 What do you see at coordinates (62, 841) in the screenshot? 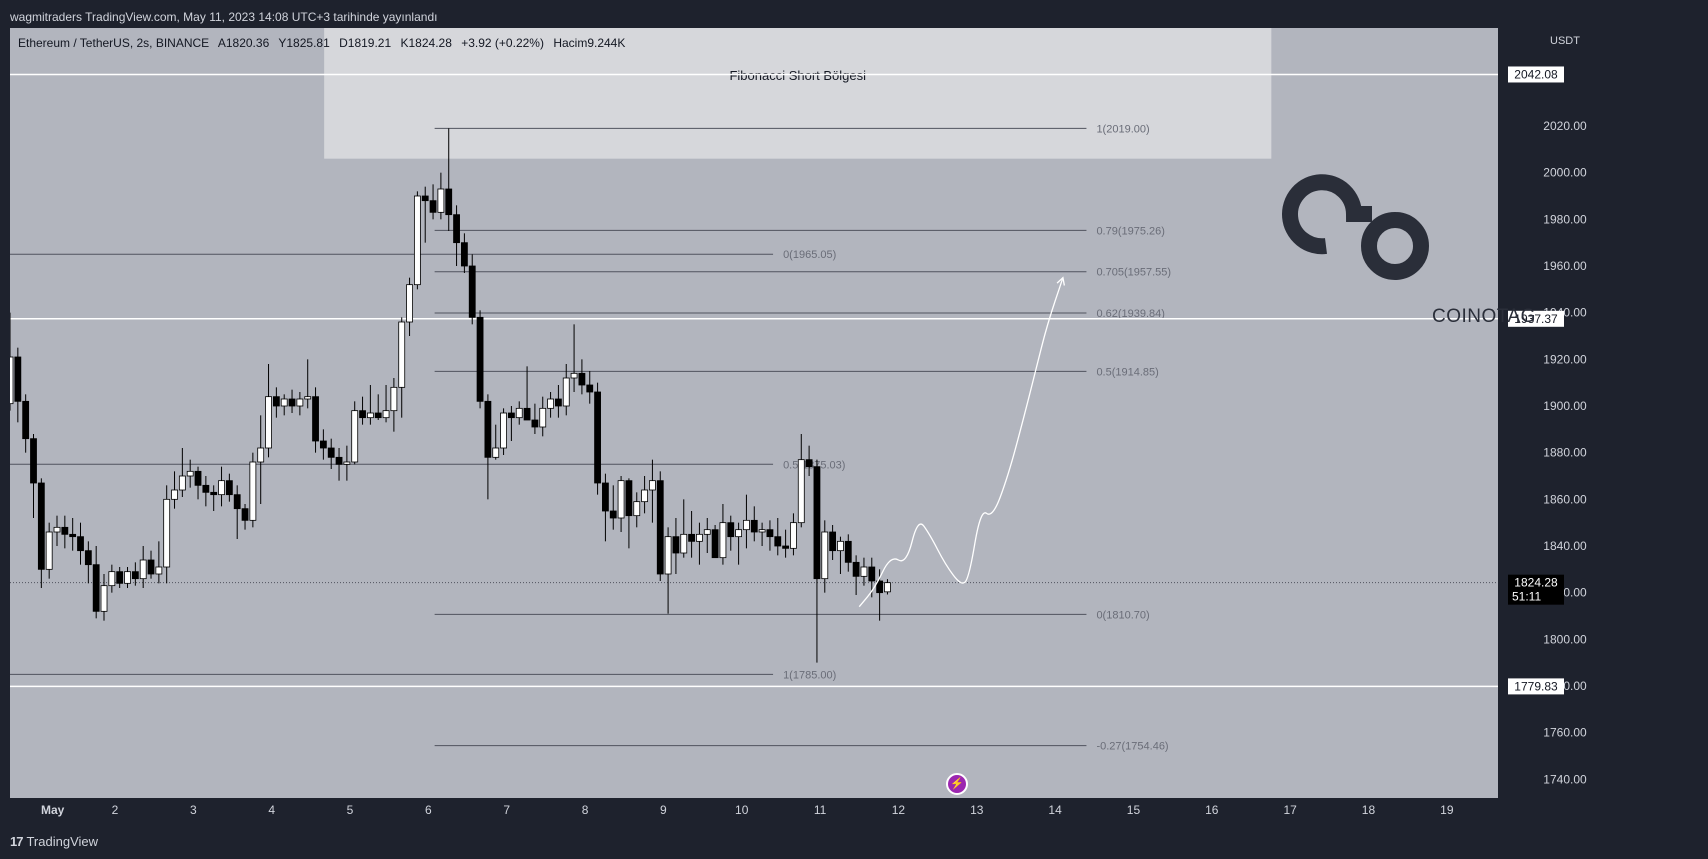
I see `tradingview-brand: TradingView` at bounding box center [62, 841].